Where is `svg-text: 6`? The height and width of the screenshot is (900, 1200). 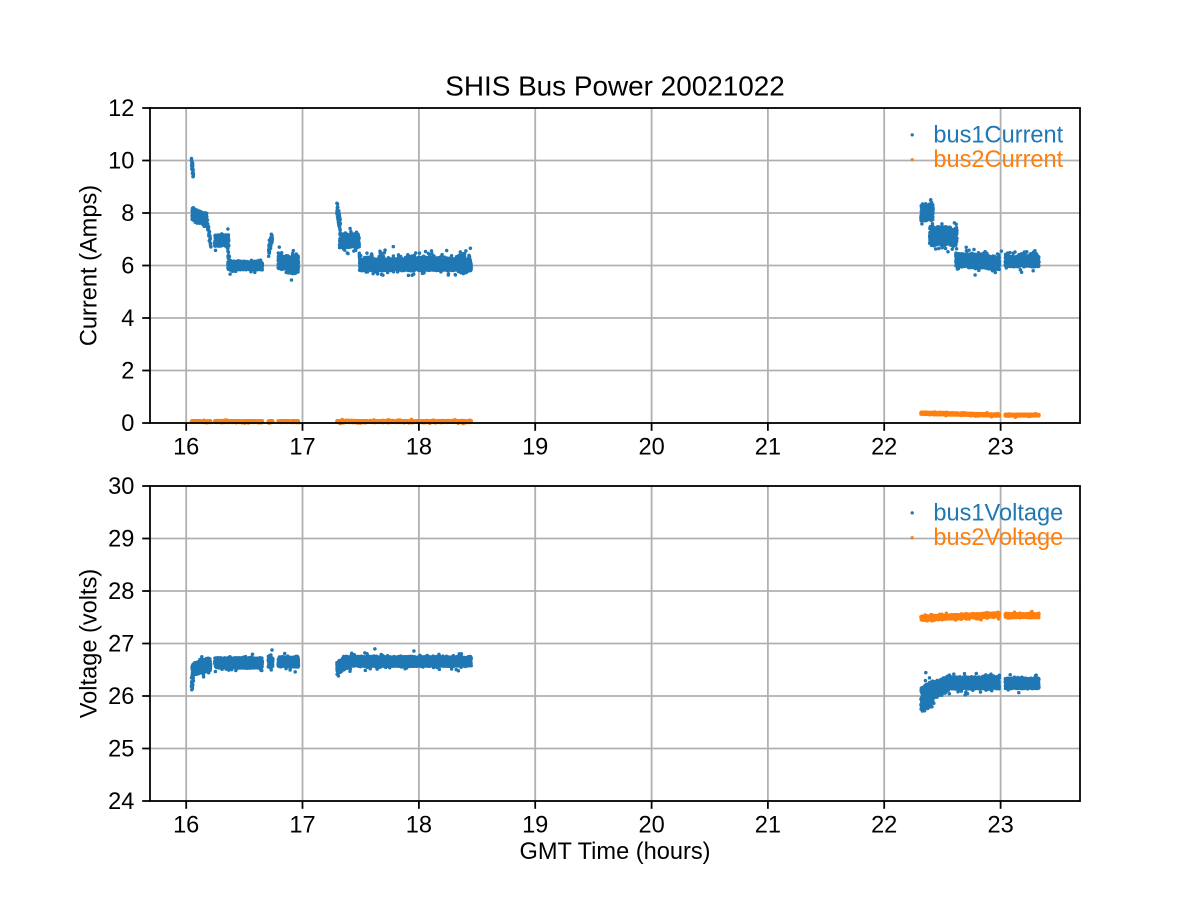 svg-text: 6 is located at coordinates (127, 267).